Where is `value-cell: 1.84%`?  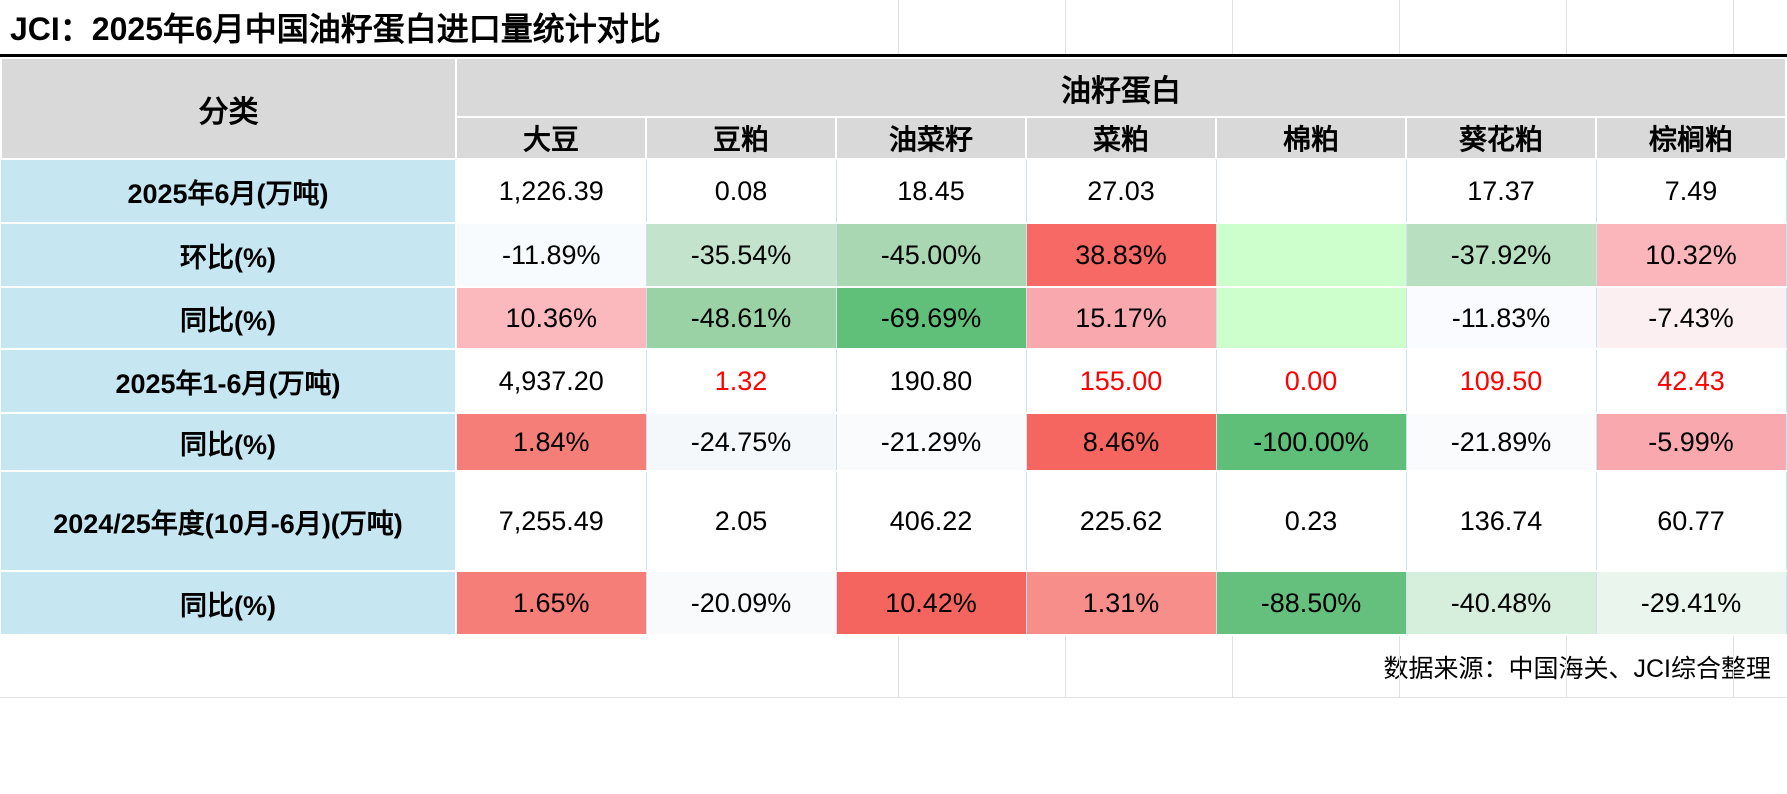 value-cell: 1.84% is located at coordinates (551, 442).